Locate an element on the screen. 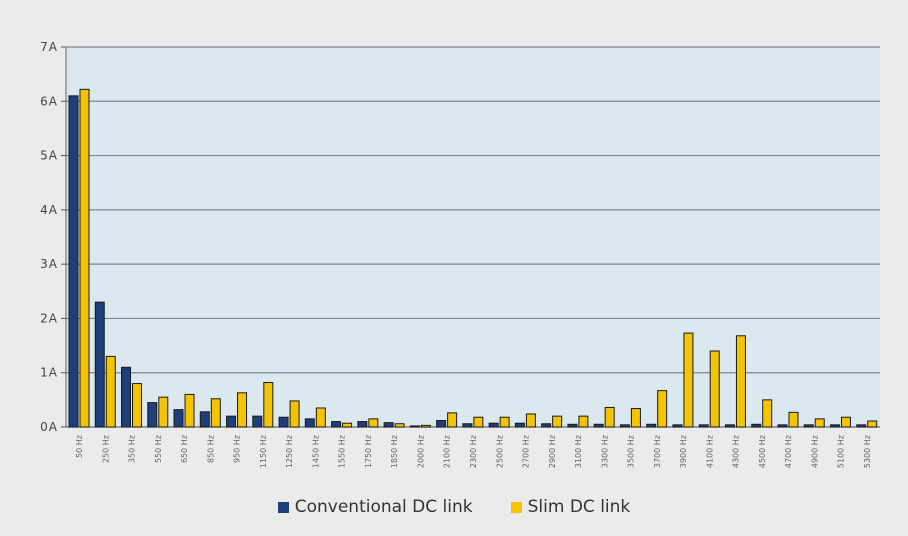 The image size is (908, 536). x-tick-label: 850 Hz is located at coordinates (210, 449).